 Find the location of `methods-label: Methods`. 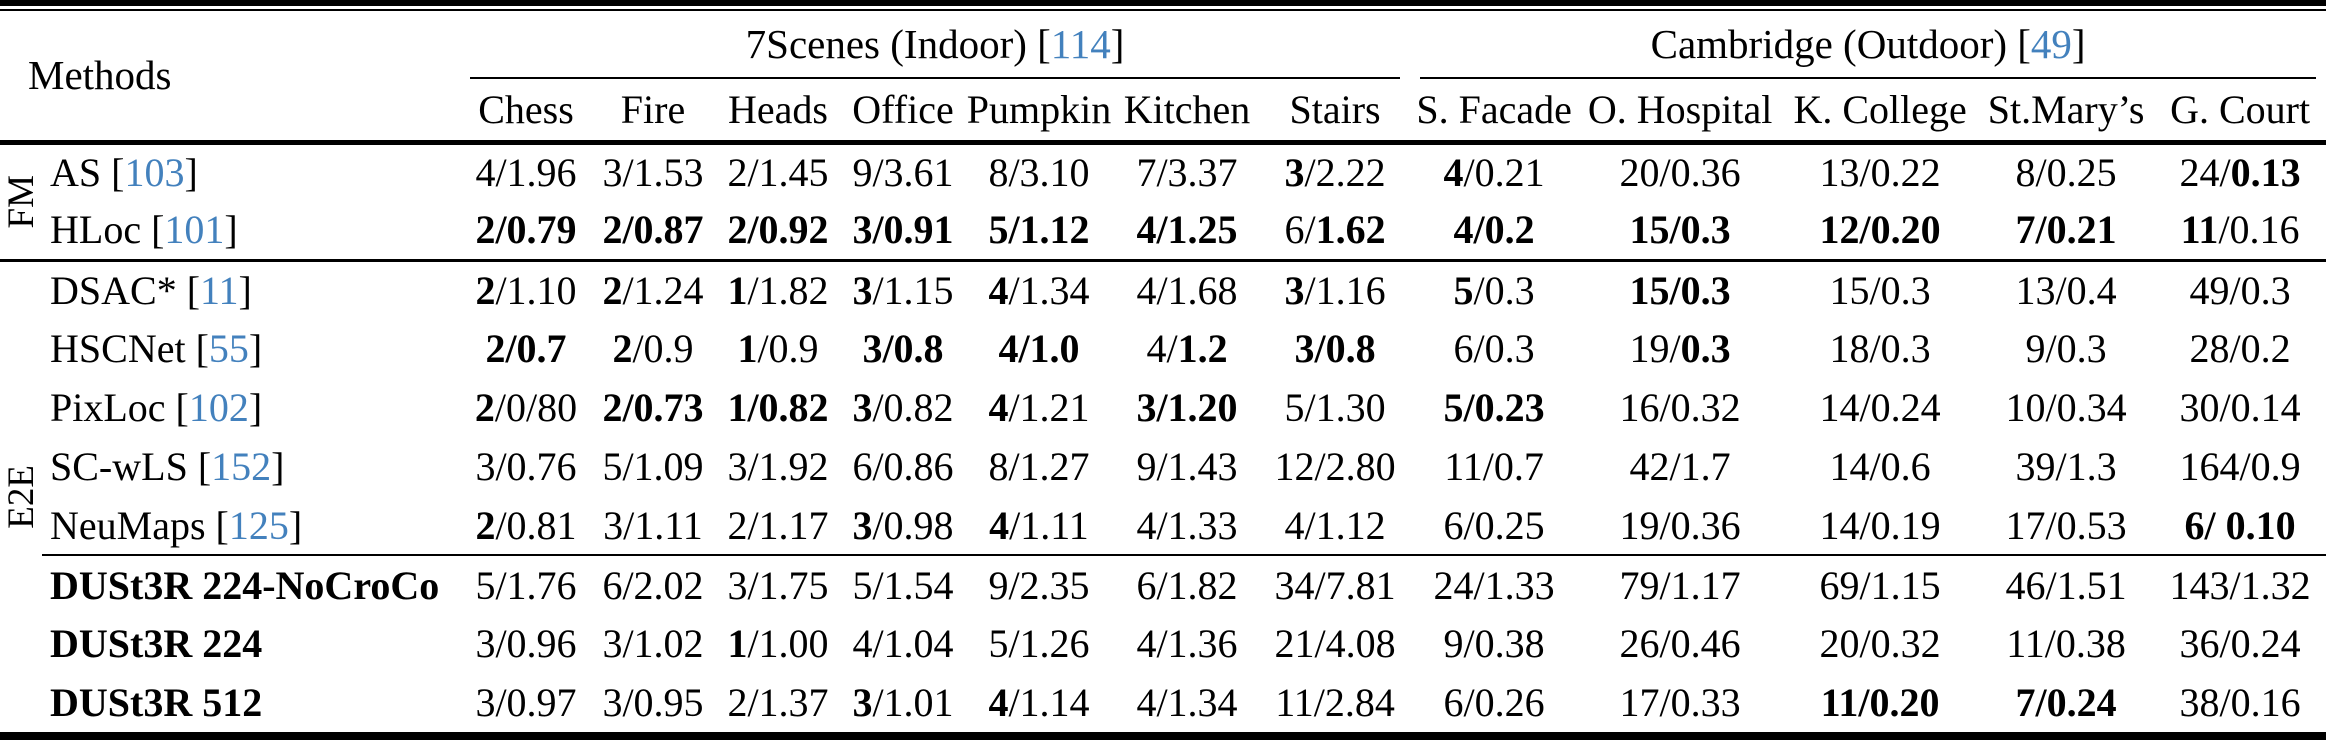

methods-label: Methods is located at coordinates (100, 75).